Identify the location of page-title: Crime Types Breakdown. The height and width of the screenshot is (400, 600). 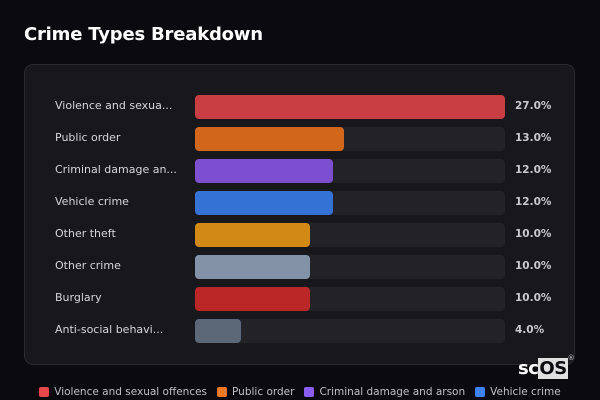
(143, 34).